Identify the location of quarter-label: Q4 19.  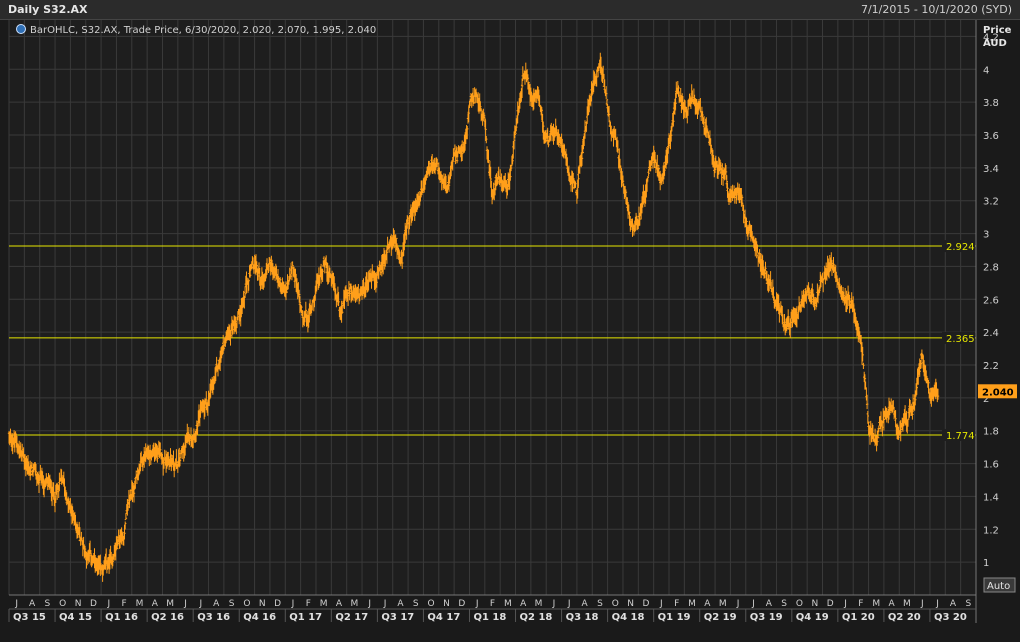
(812, 617).